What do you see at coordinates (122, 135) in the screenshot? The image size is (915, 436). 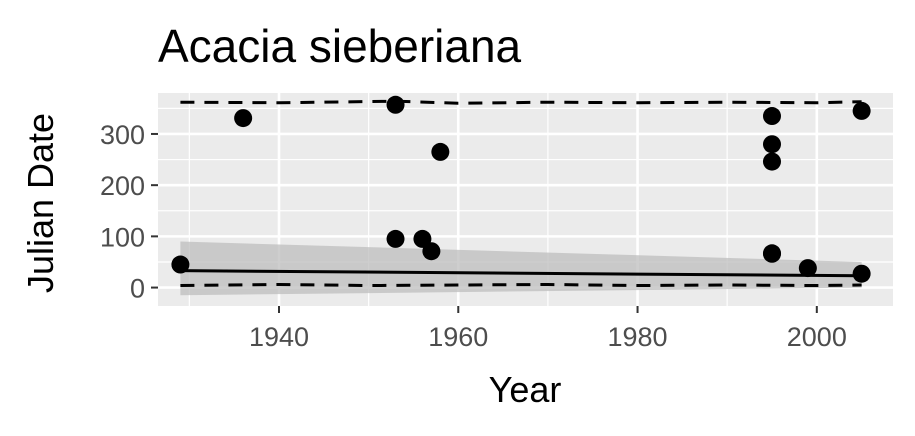 I see `y-tick-label: 300` at bounding box center [122, 135].